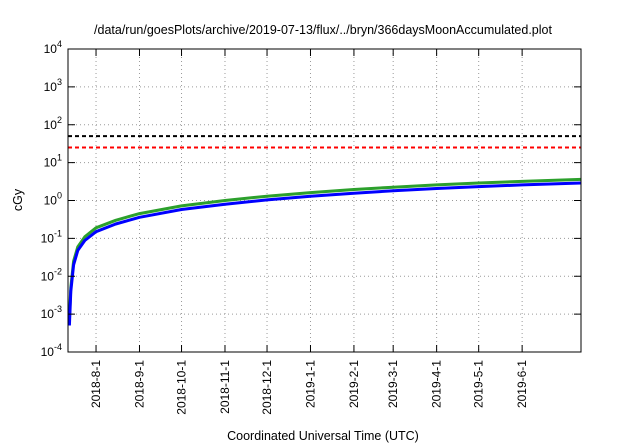 The image size is (640, 448). I want to click on y-tick-label: 10⁻⁴, so click(51, 350).